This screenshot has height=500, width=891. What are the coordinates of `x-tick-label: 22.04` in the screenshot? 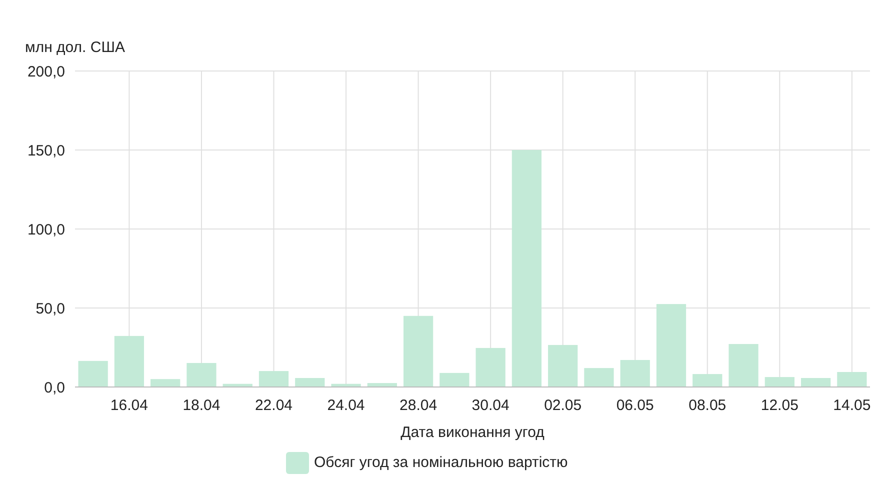 It's located at (273, 405).